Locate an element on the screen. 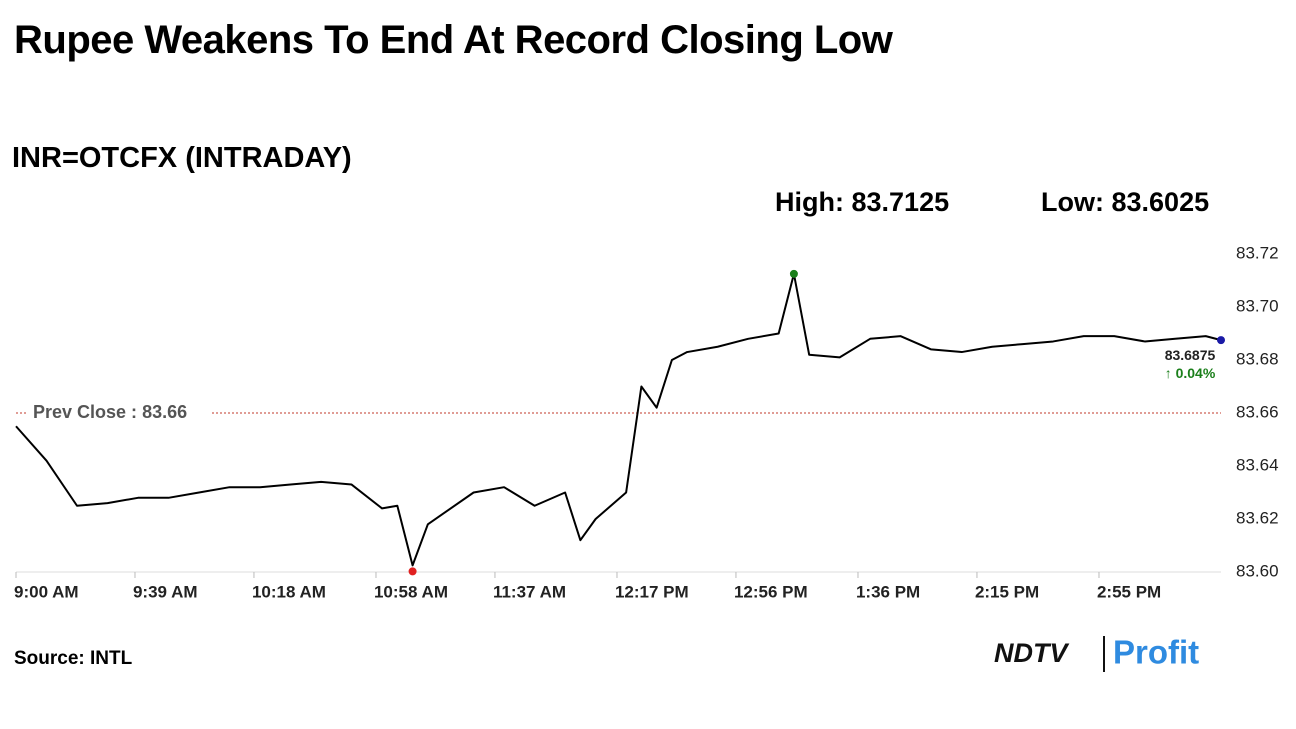 This screenshot has width=1296, height=729. logo-right: Profit is located at coordinates (1156, 652).